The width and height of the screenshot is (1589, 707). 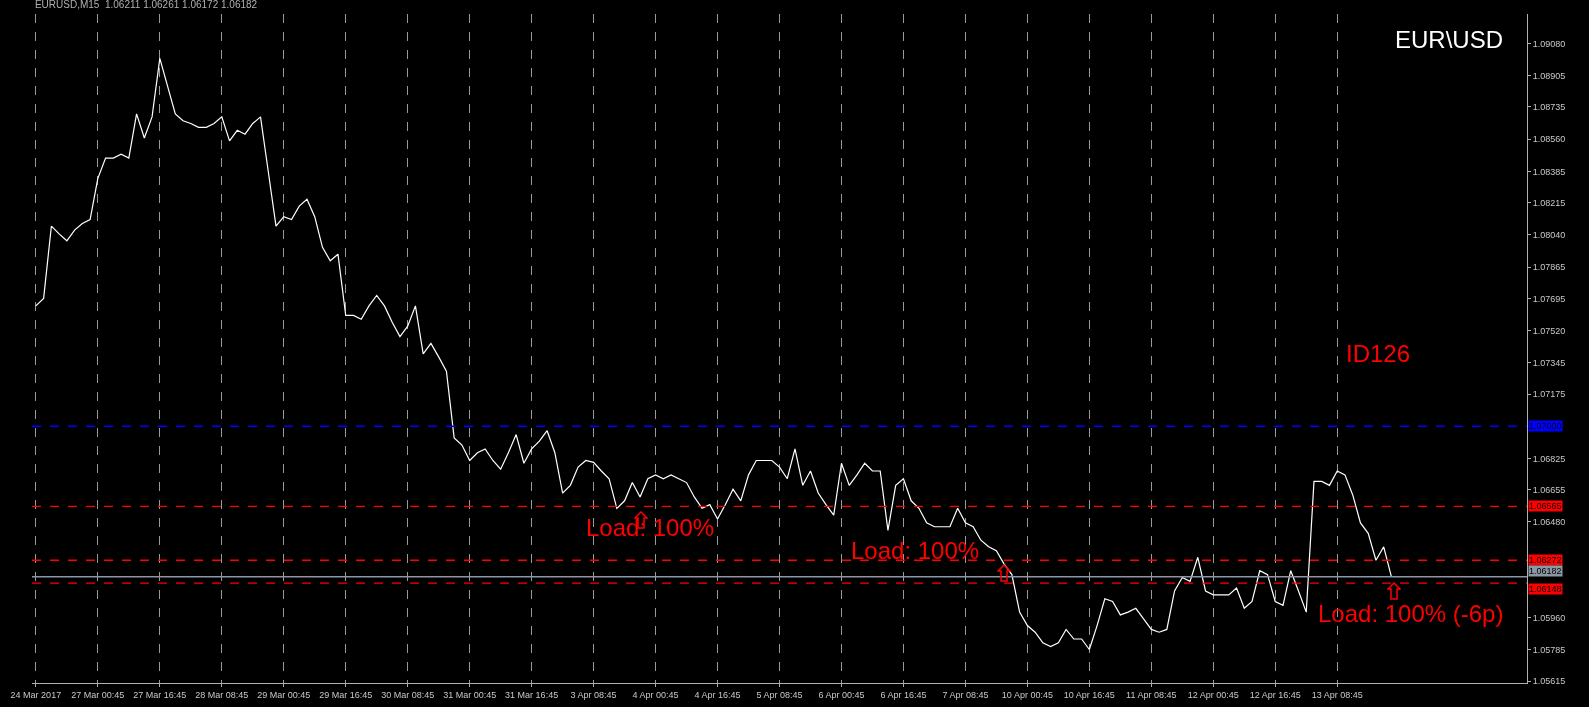 What do you see at coordinates (1549, 458) in the screenshot?
I see `y-tick-label: 1.06825` at bounding box center [1549, 458].